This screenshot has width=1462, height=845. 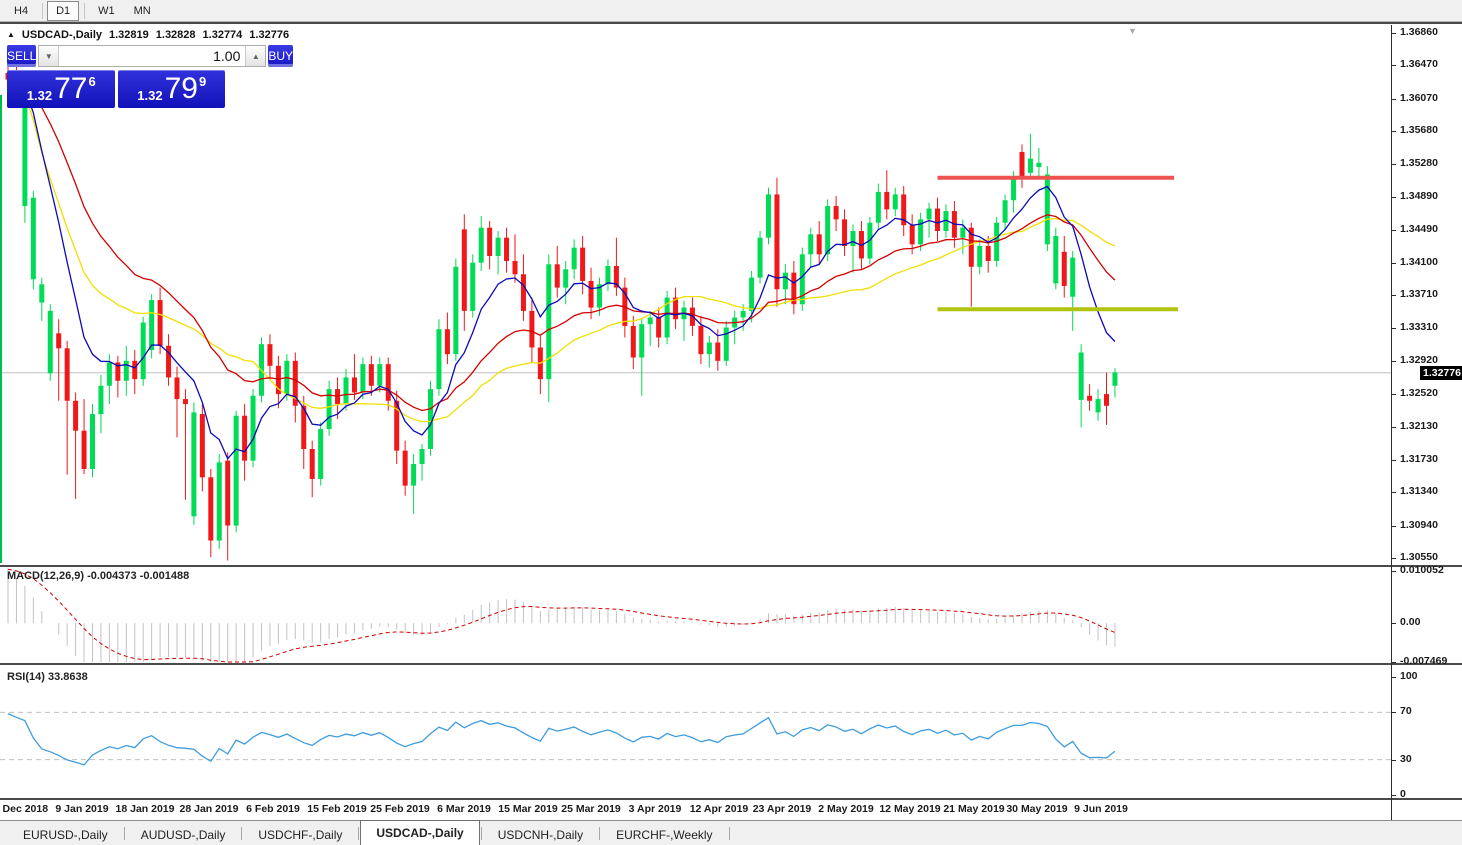 What do you see at coordinates (273, 809) in the screenshot?
I see `date-label: 6 Feb 2019` at bounding box center [273, 809].